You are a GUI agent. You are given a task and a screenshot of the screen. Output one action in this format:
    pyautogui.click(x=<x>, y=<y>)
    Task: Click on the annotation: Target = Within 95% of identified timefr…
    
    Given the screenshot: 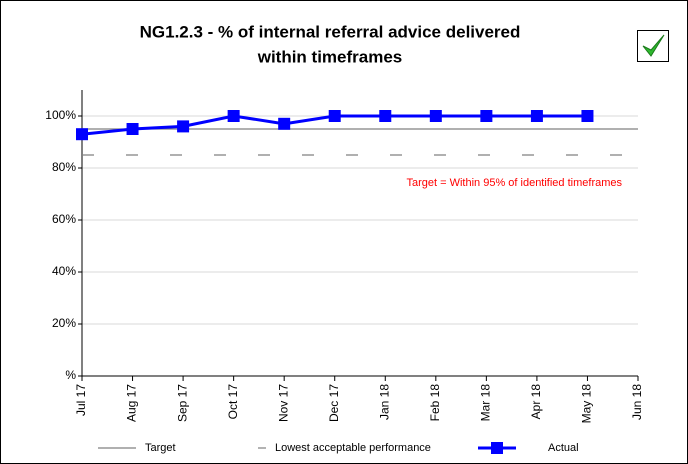 What is the action you would take?
    pyautogui.click(x=514, y=183)
    